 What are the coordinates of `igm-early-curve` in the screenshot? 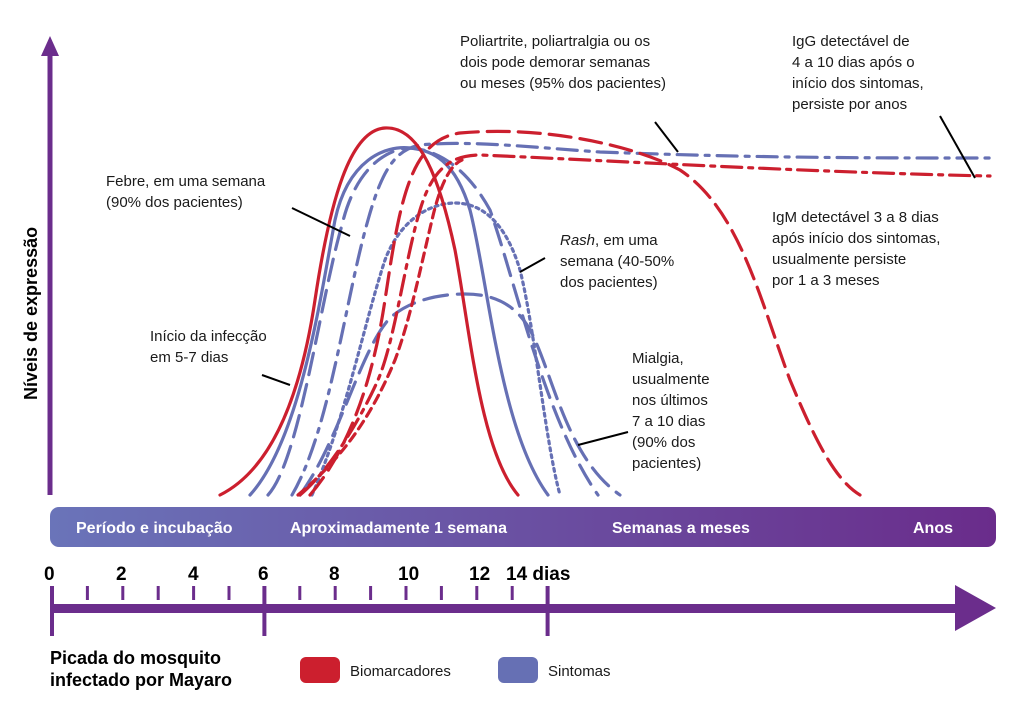 It's located at (380, 327).